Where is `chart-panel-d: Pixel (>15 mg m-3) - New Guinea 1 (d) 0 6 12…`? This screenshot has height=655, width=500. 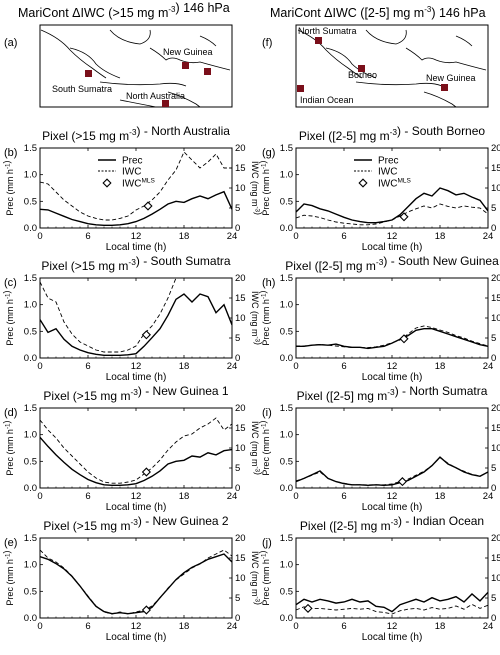
chart-panel-d: Pixel (>15 mg m-3) - New Guinea 1 (d) 0 6 12… is located at coordinates (132, 448).